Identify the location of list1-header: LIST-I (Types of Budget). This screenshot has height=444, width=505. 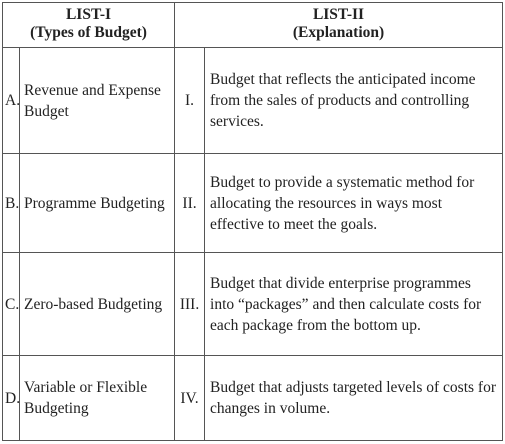
(88, 25).